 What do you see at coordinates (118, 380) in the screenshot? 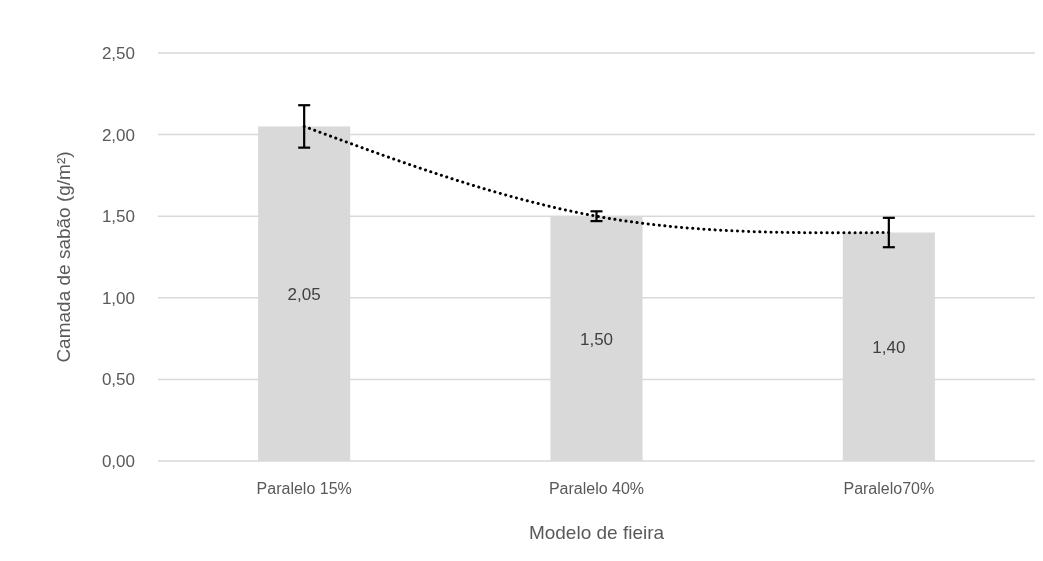
I see `y-tick-label: 0,50` at bounding box center [118, 380].